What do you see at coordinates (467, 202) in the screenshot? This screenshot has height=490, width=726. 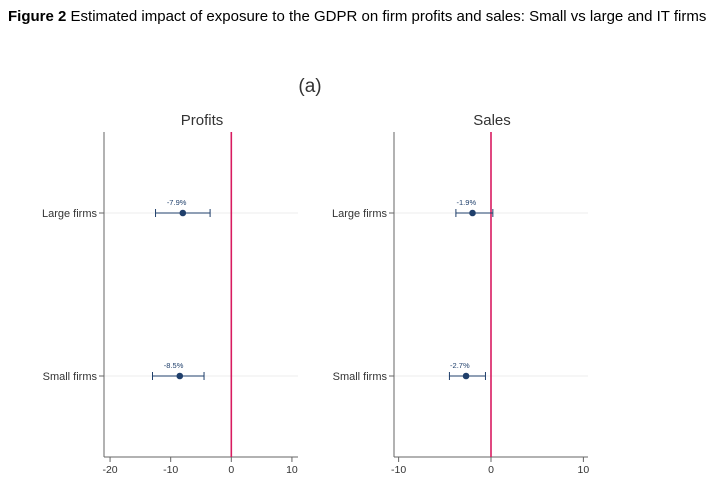 I see `chart1-data-label-0: -1.9%` at bounding box center [467, 202].